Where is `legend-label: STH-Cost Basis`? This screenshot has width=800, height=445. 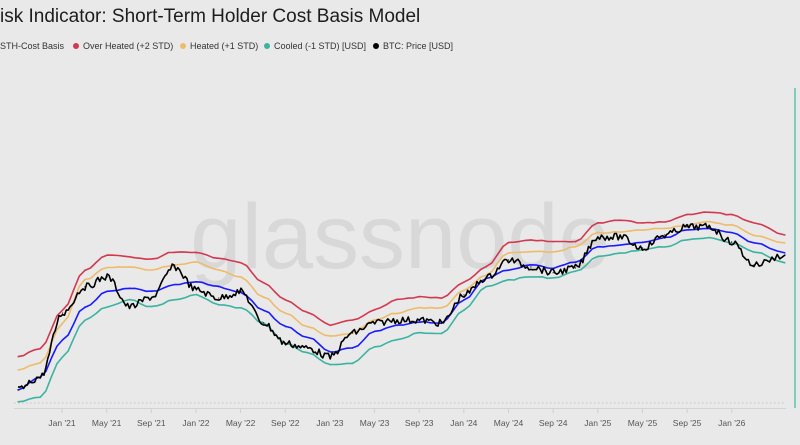 legend-label: STH-Cost Basis is located at coordinates (32, 46).